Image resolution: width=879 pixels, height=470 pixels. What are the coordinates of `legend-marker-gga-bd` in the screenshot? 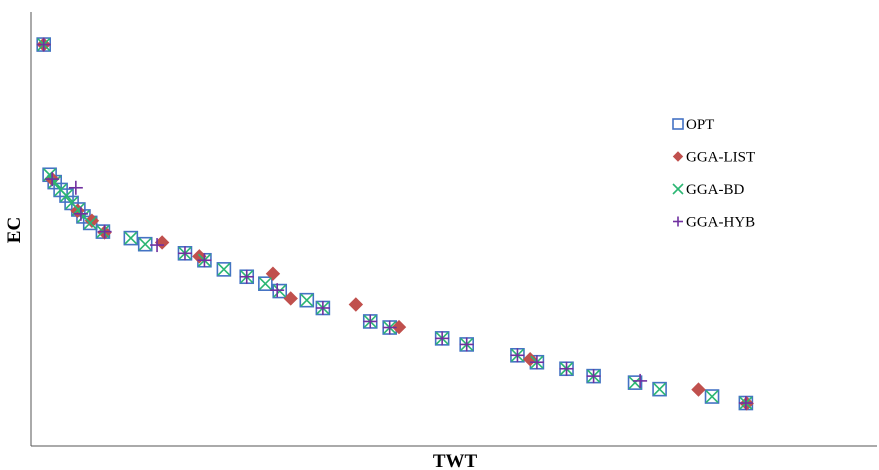 It's located at (678, 189).